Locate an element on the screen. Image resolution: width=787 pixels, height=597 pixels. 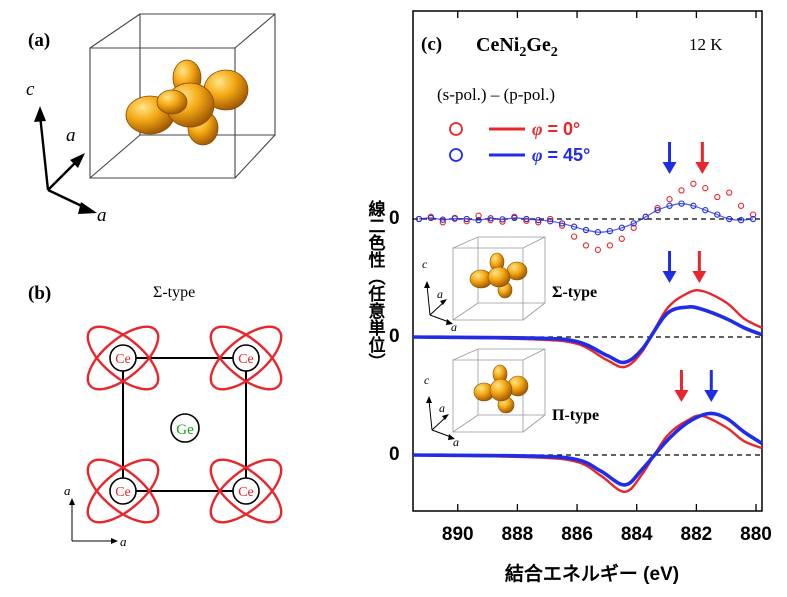
orbital-bottom-left is located at coordinates (123, 491).